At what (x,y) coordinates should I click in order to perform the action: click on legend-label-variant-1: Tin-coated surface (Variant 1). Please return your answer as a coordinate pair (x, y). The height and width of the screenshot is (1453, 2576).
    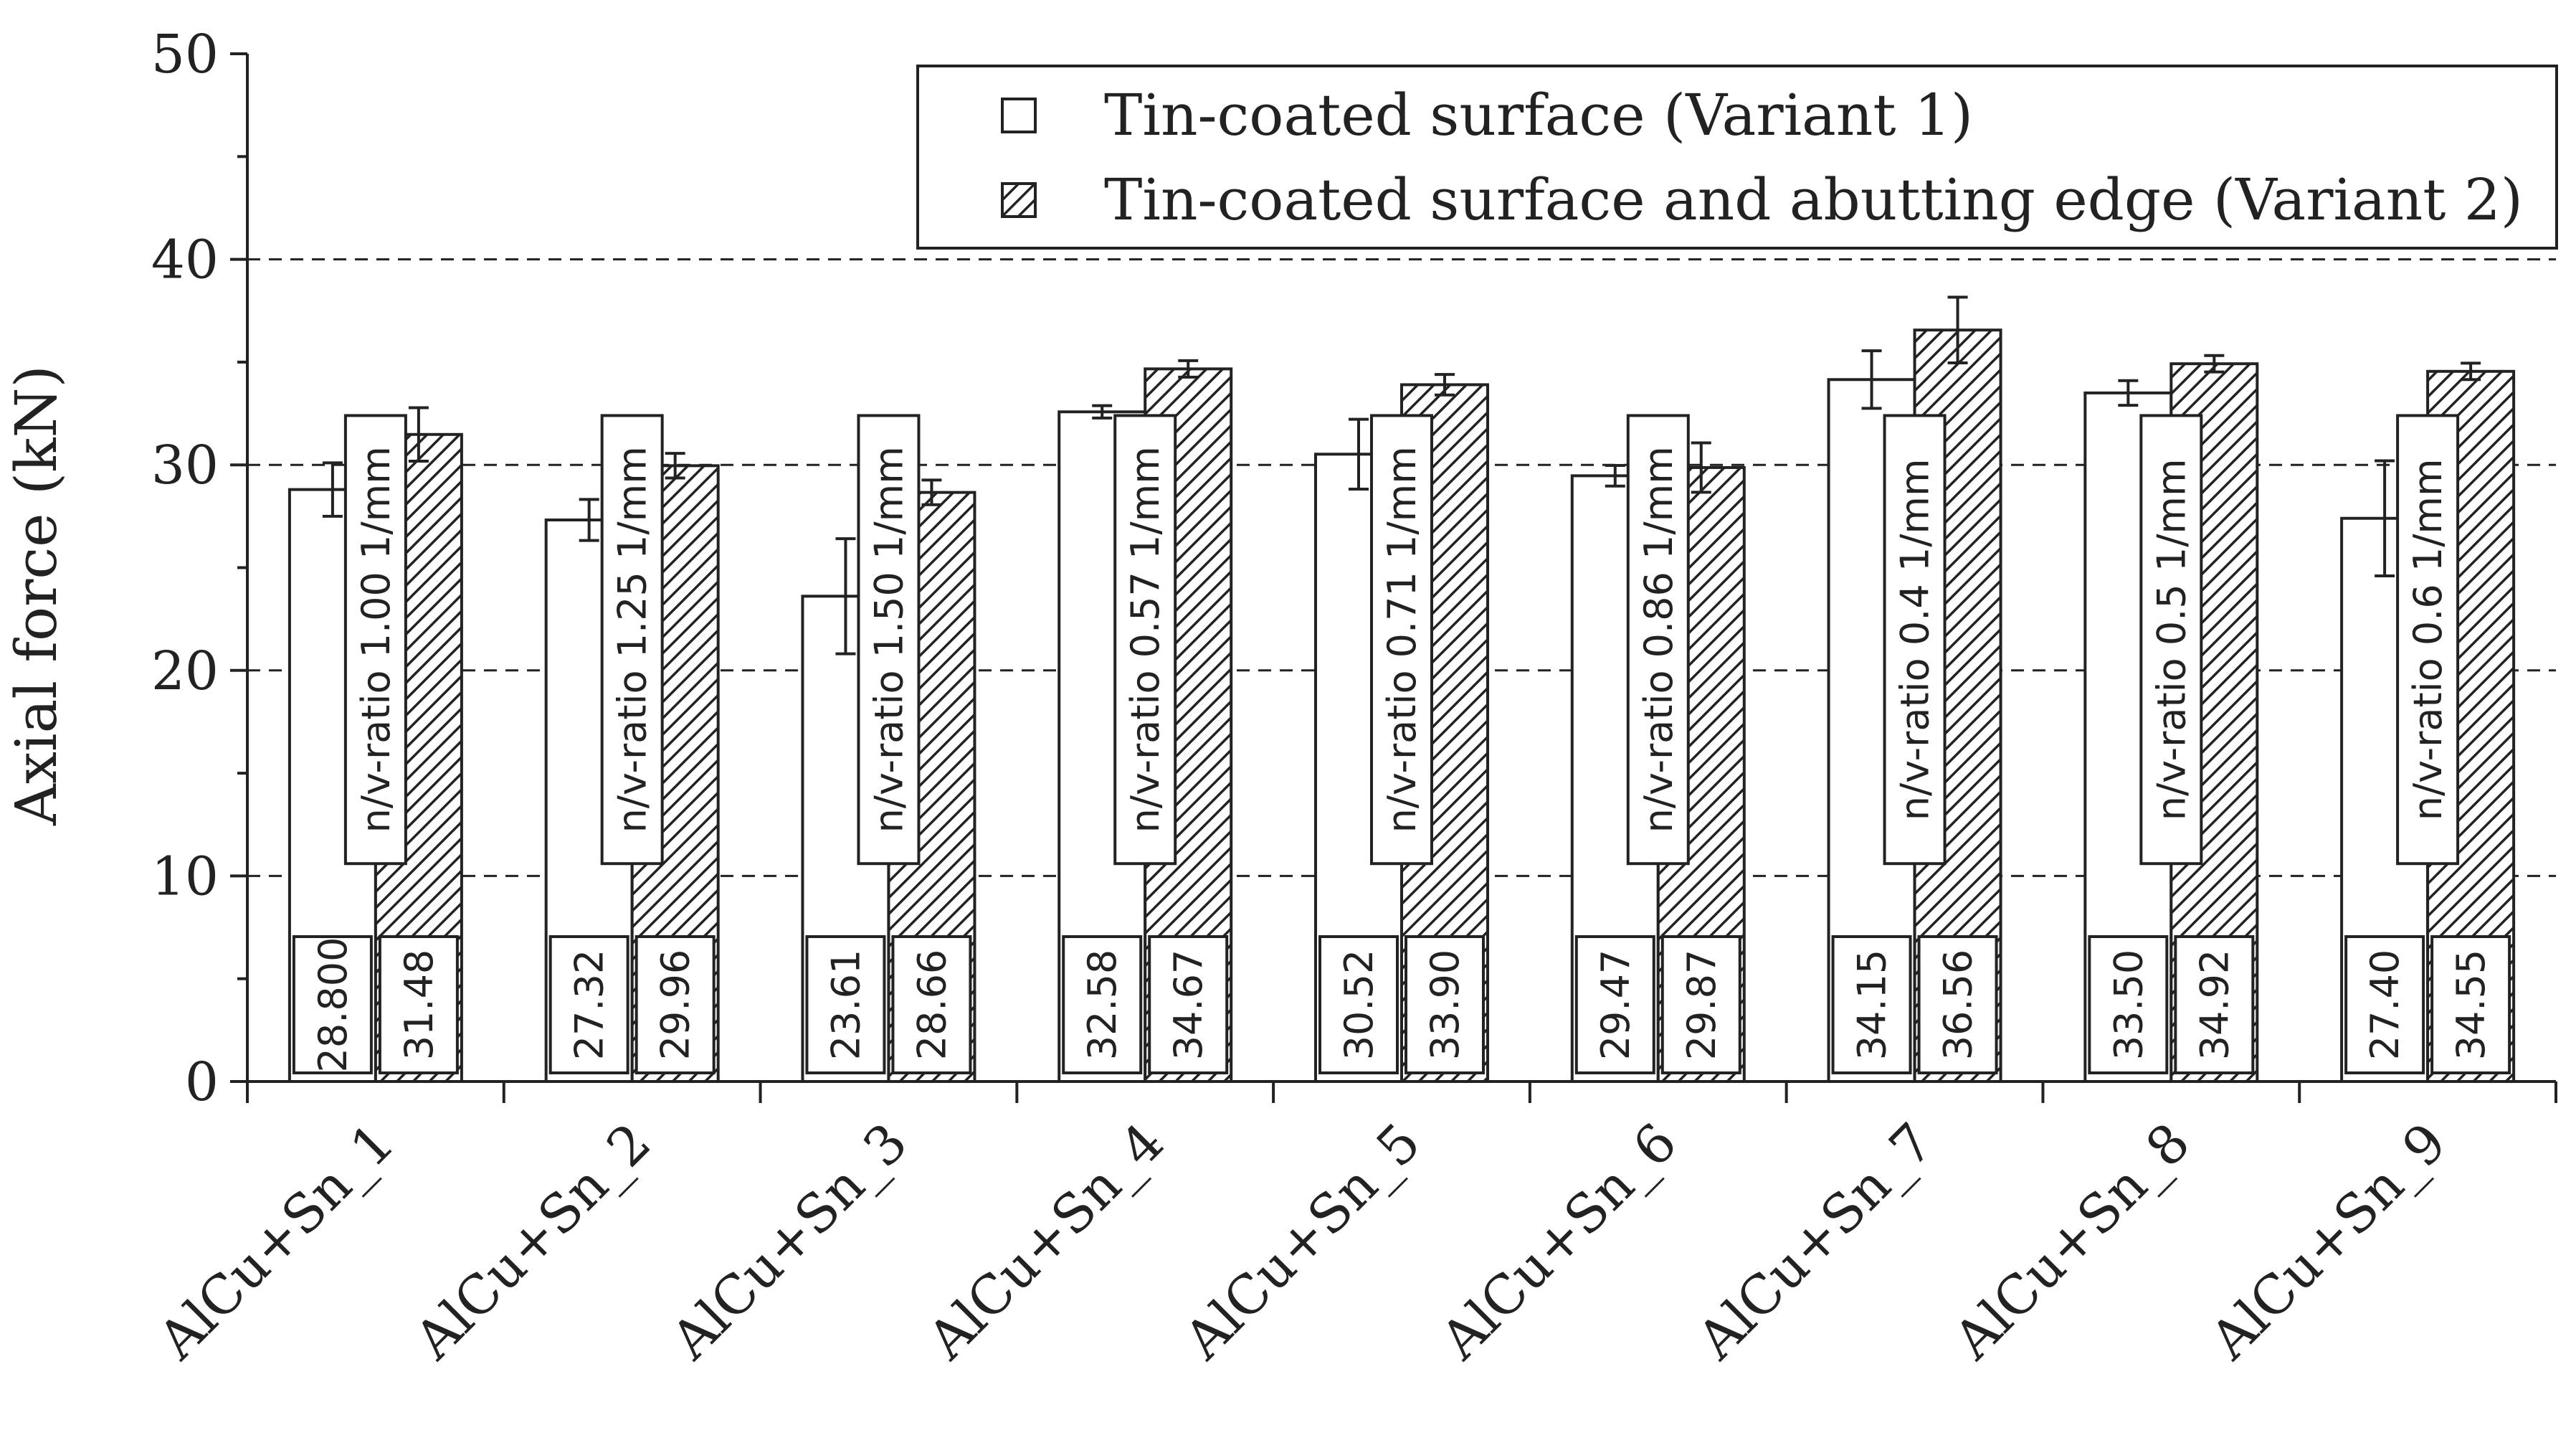
    Looking at the image, I should click on (1539, 115).